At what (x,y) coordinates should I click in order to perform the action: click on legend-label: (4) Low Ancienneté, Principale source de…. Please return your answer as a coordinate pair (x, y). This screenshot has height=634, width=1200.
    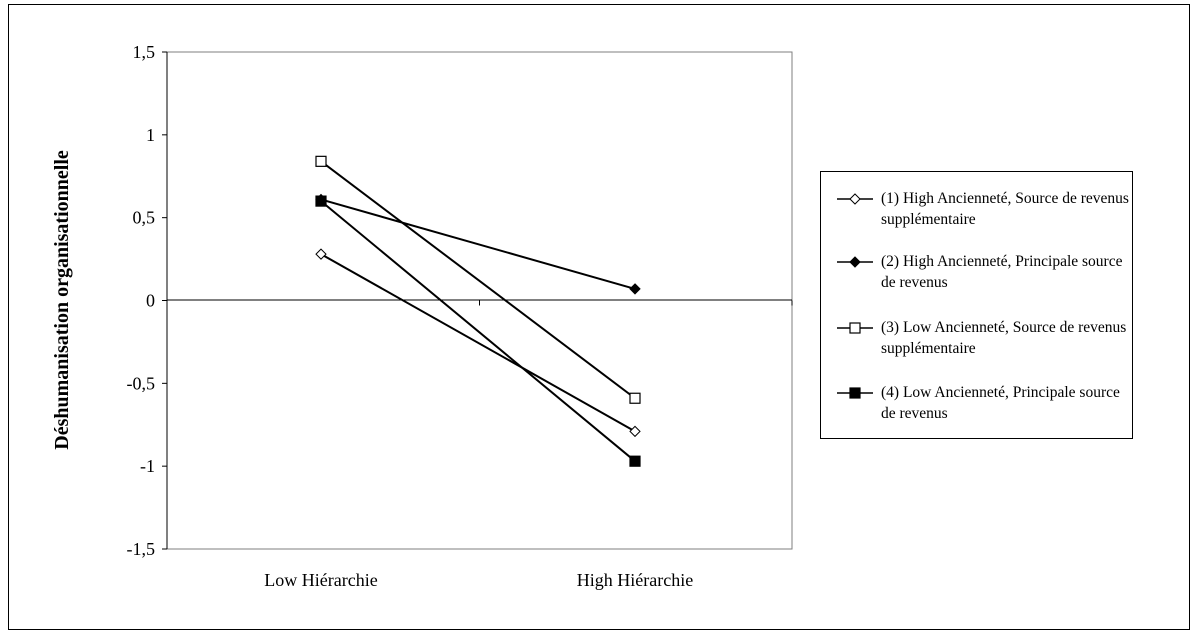
    Looking at the image, I should click on (1000, 403).